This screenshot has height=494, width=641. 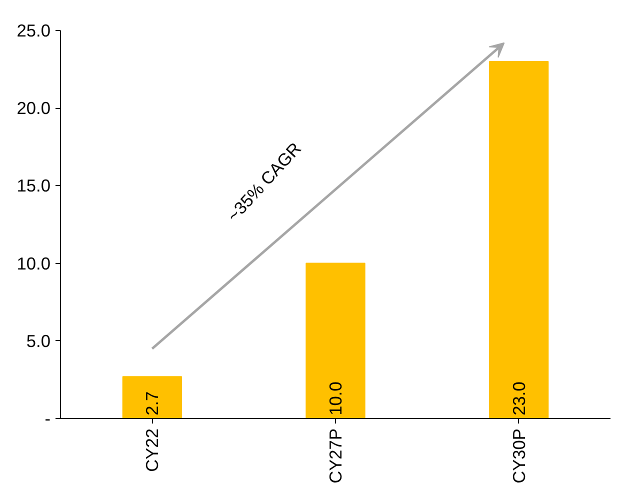 What do you see at coordinates (518, 399) in the screenshot?
I see `data-label: 23.0` at bounding box center [518, 399].